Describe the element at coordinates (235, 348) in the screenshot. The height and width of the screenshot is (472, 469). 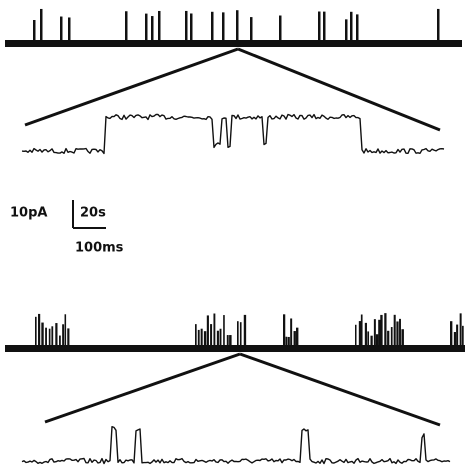
I see `bottom-baseline` at that location.